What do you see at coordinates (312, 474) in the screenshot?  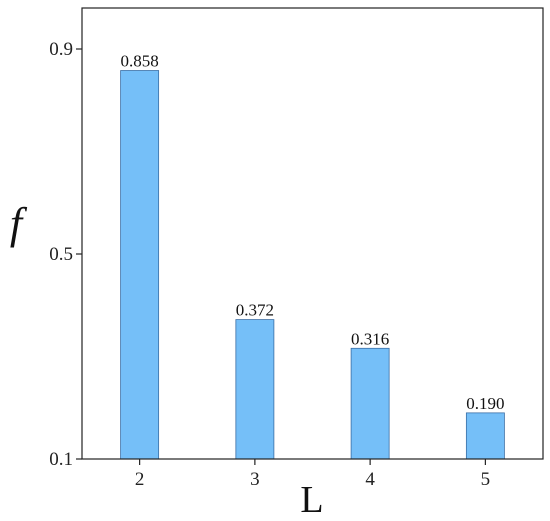 I see `x-axis-ticks: 2 3 4 5` at bounding box center [312, 474].